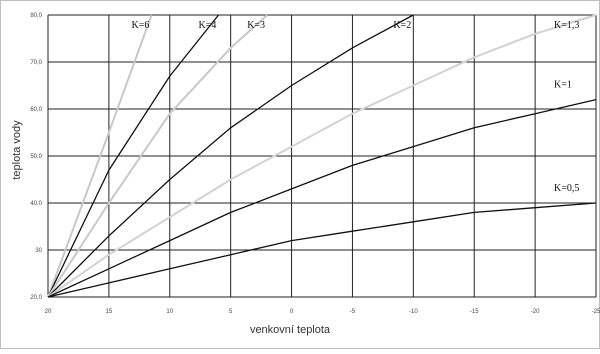 The width and height of the screenshot is (600, 354). I want to click on x-tick-label: -5, so click(353, 312).